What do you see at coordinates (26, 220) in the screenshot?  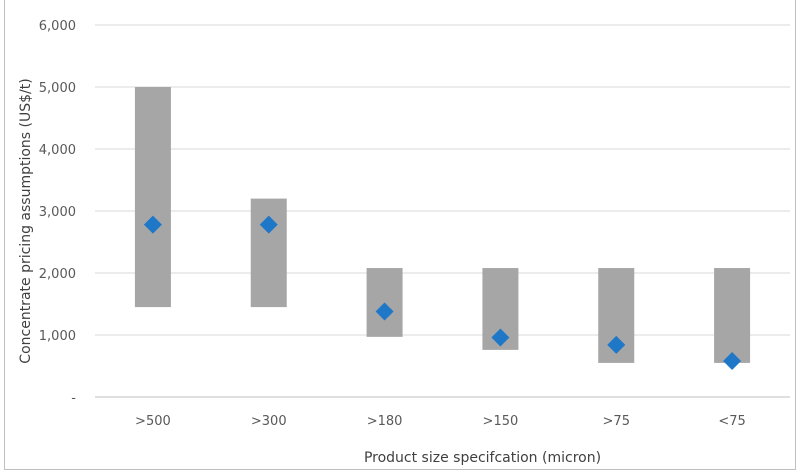 I see `y-axis-label: Concentrate pricing assumptions (US$/t)` at bounding box center [26, 220].